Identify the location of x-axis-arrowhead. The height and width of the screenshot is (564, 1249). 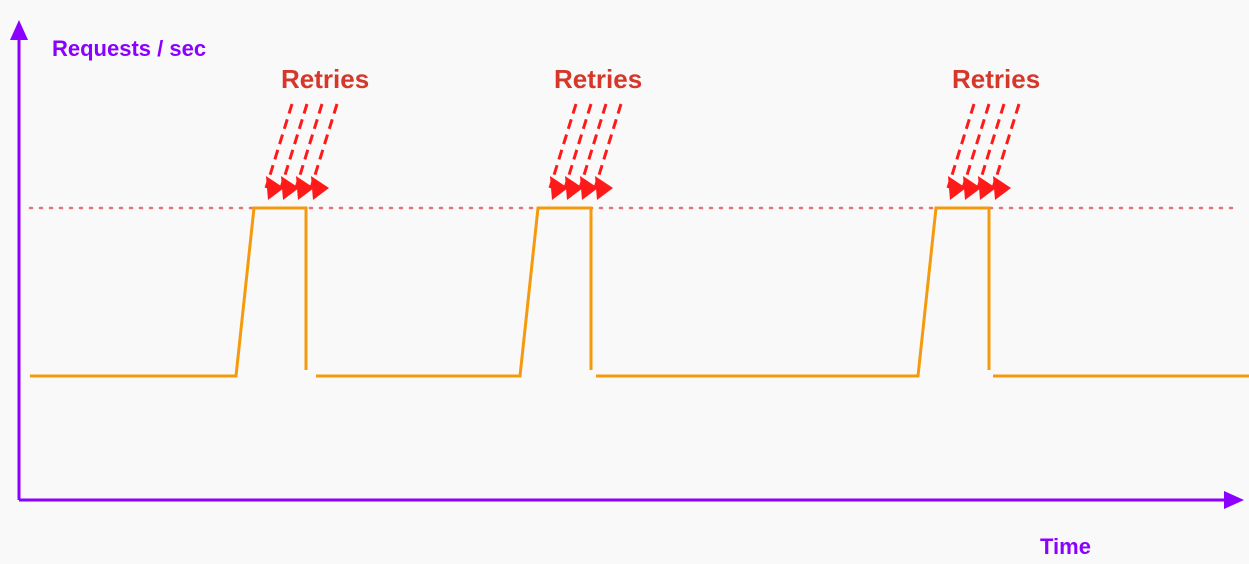
(1234, 500).